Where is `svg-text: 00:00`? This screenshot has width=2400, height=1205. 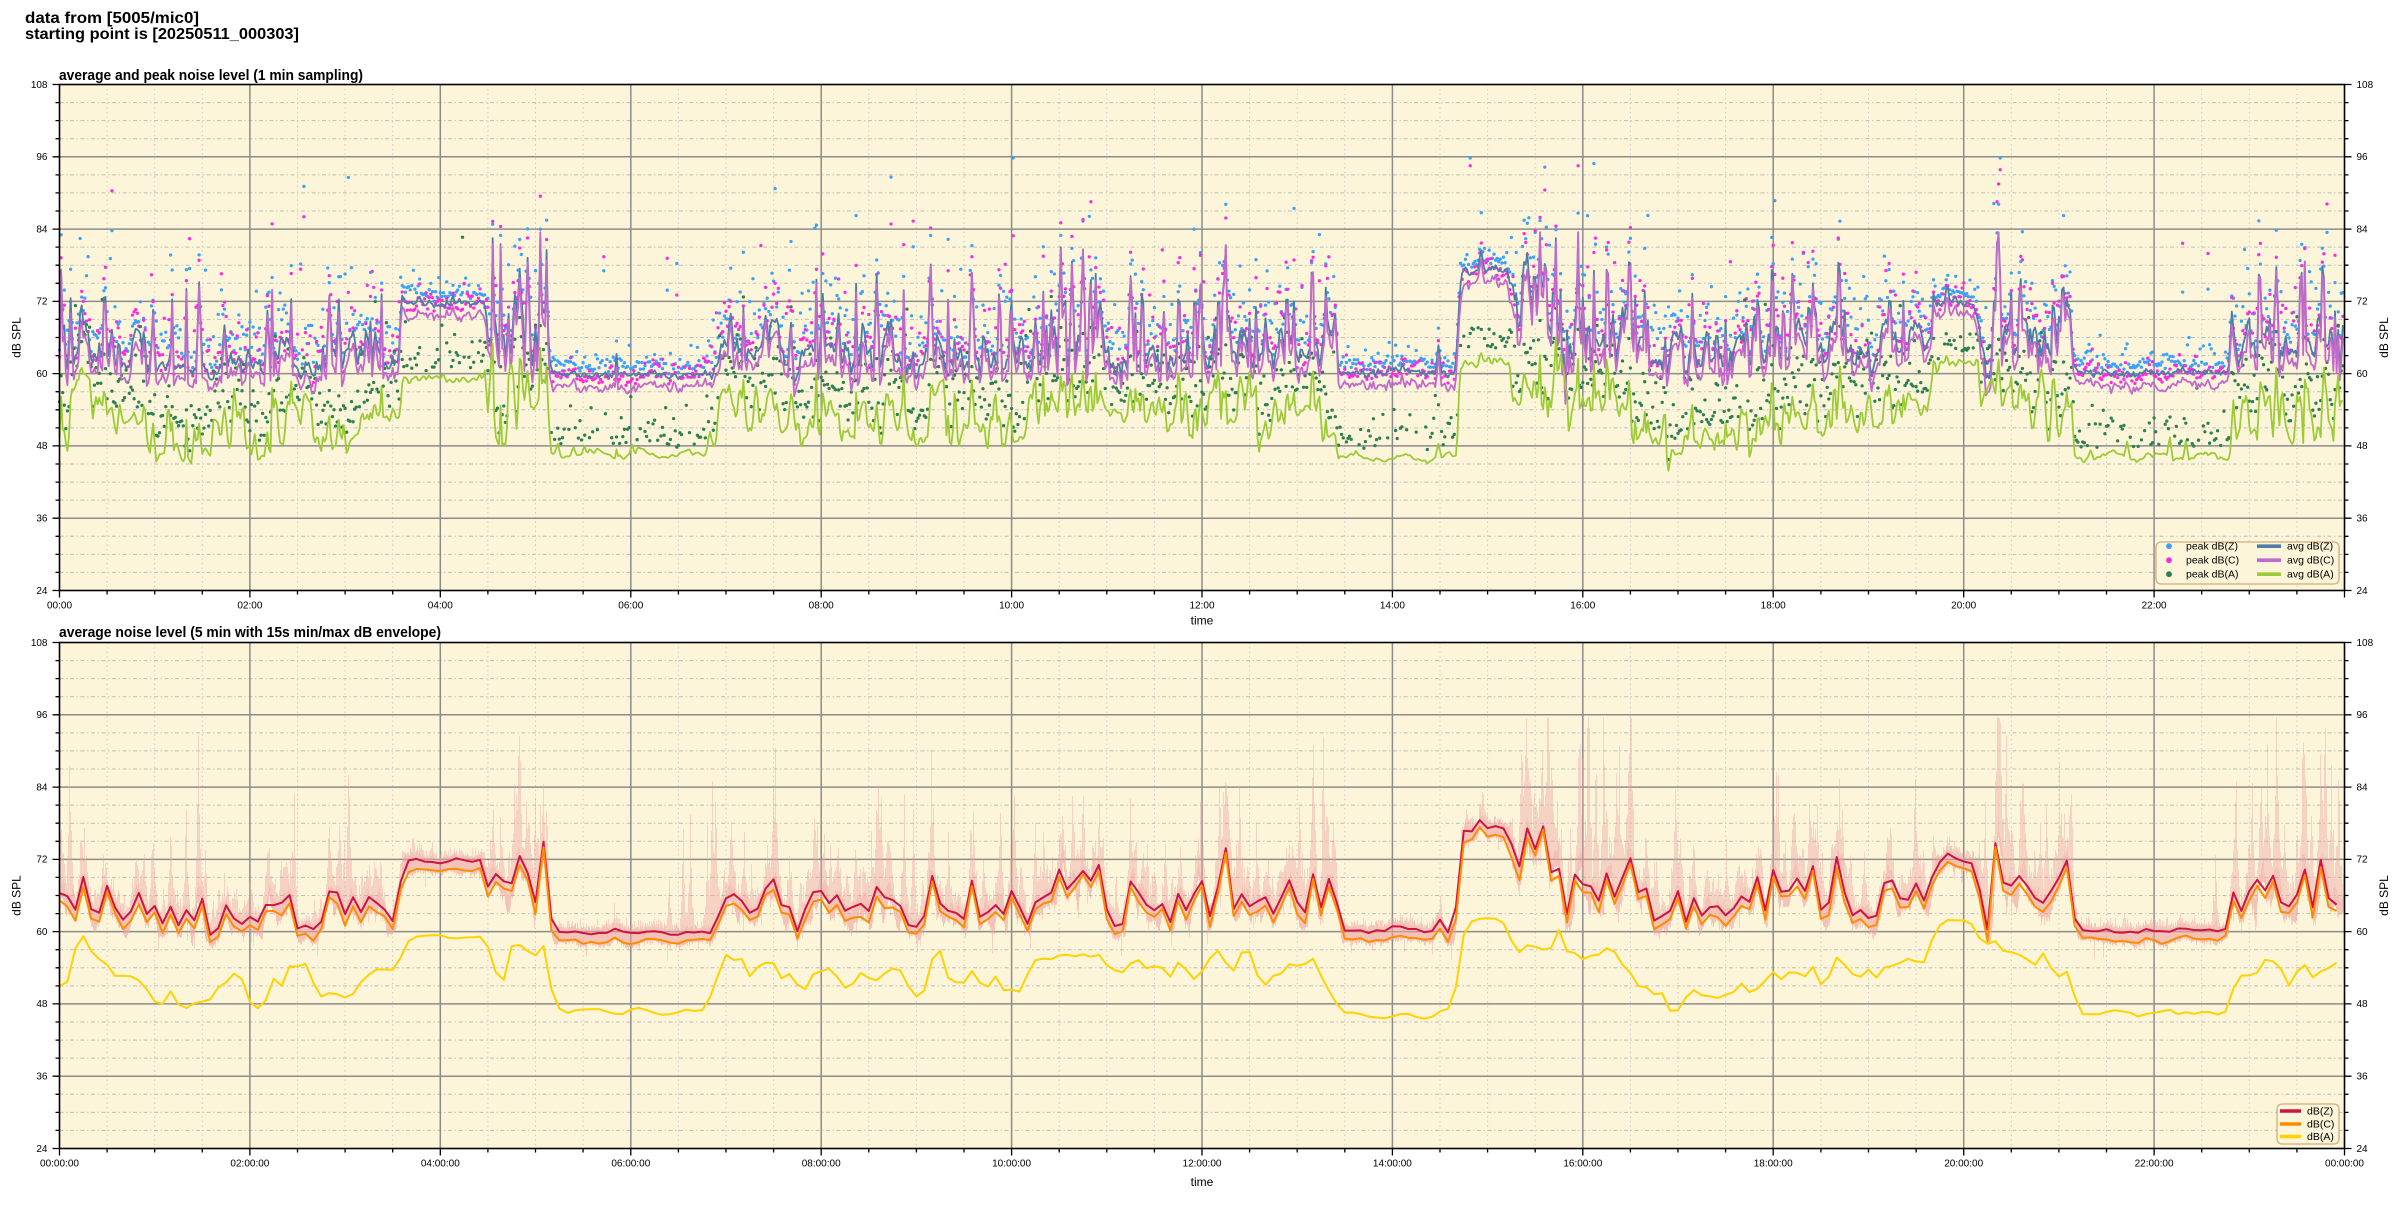
svg-text: 00:00 is located at coordinates (59, 606).